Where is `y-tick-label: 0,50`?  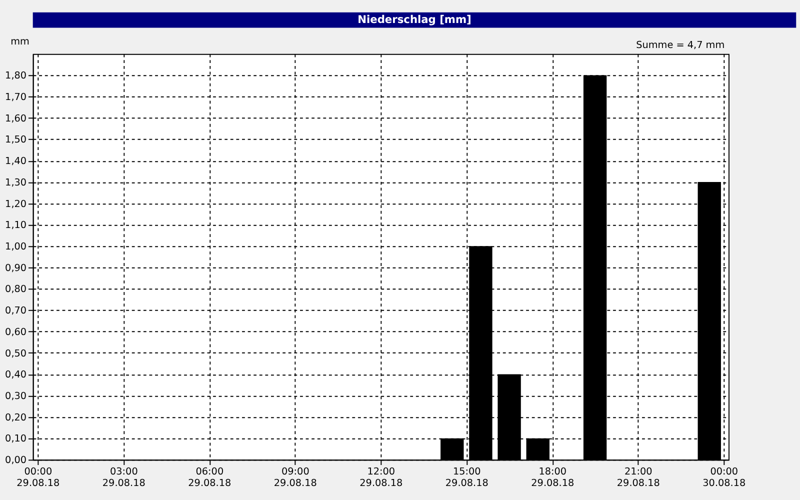 y-tick-label: 0,50 is located at coordinates (16, 354).